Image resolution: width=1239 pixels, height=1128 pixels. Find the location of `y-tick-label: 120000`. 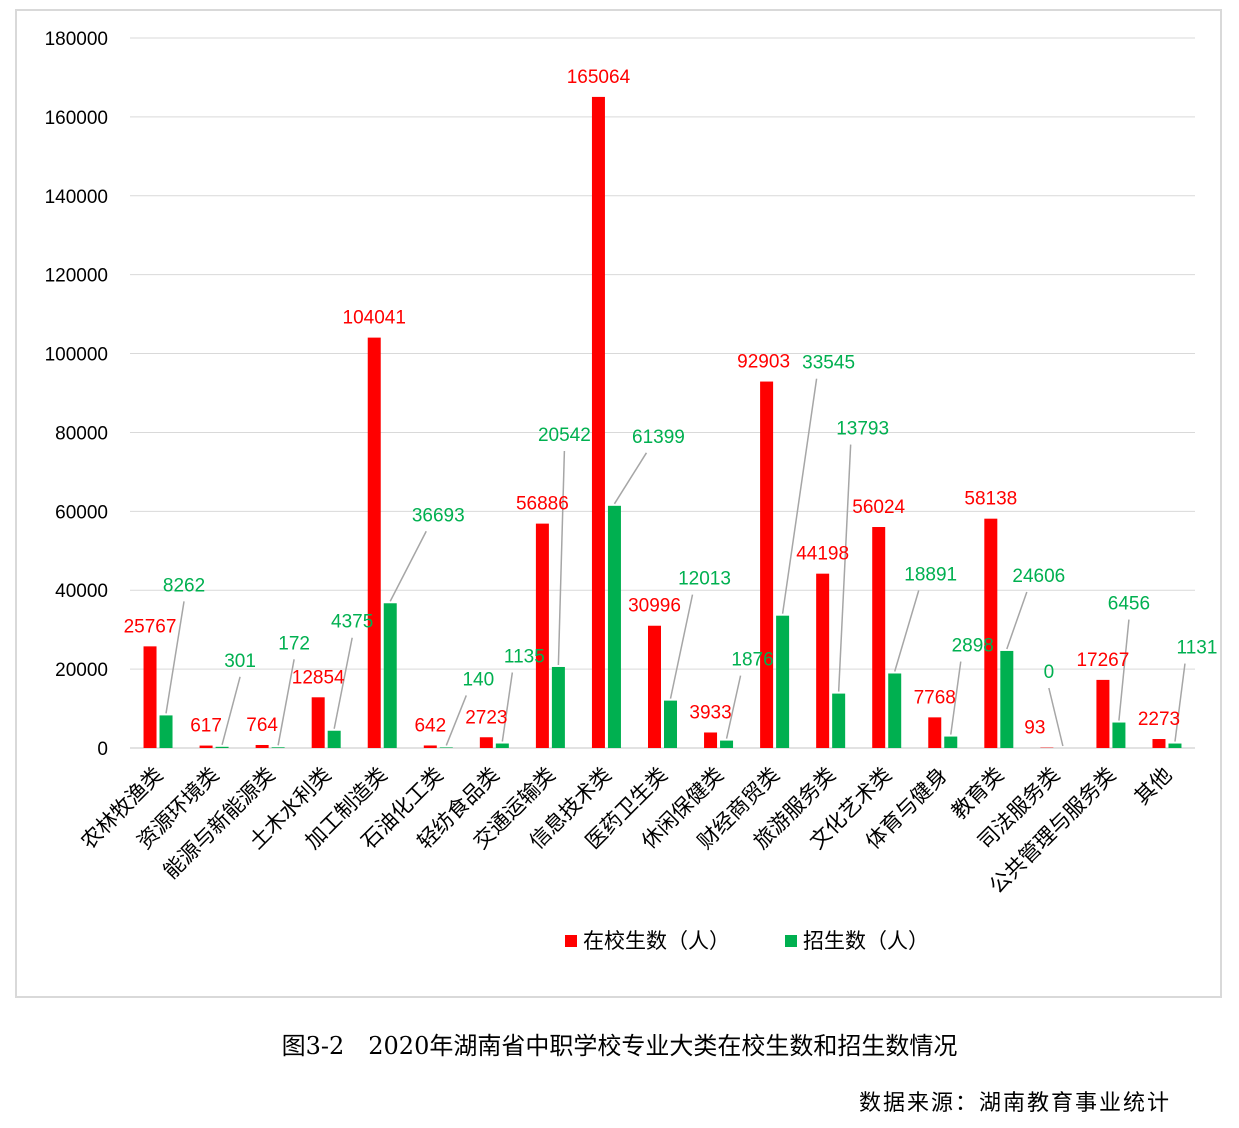

y-tick-label: 120000 is located at coordinates (76, 276).